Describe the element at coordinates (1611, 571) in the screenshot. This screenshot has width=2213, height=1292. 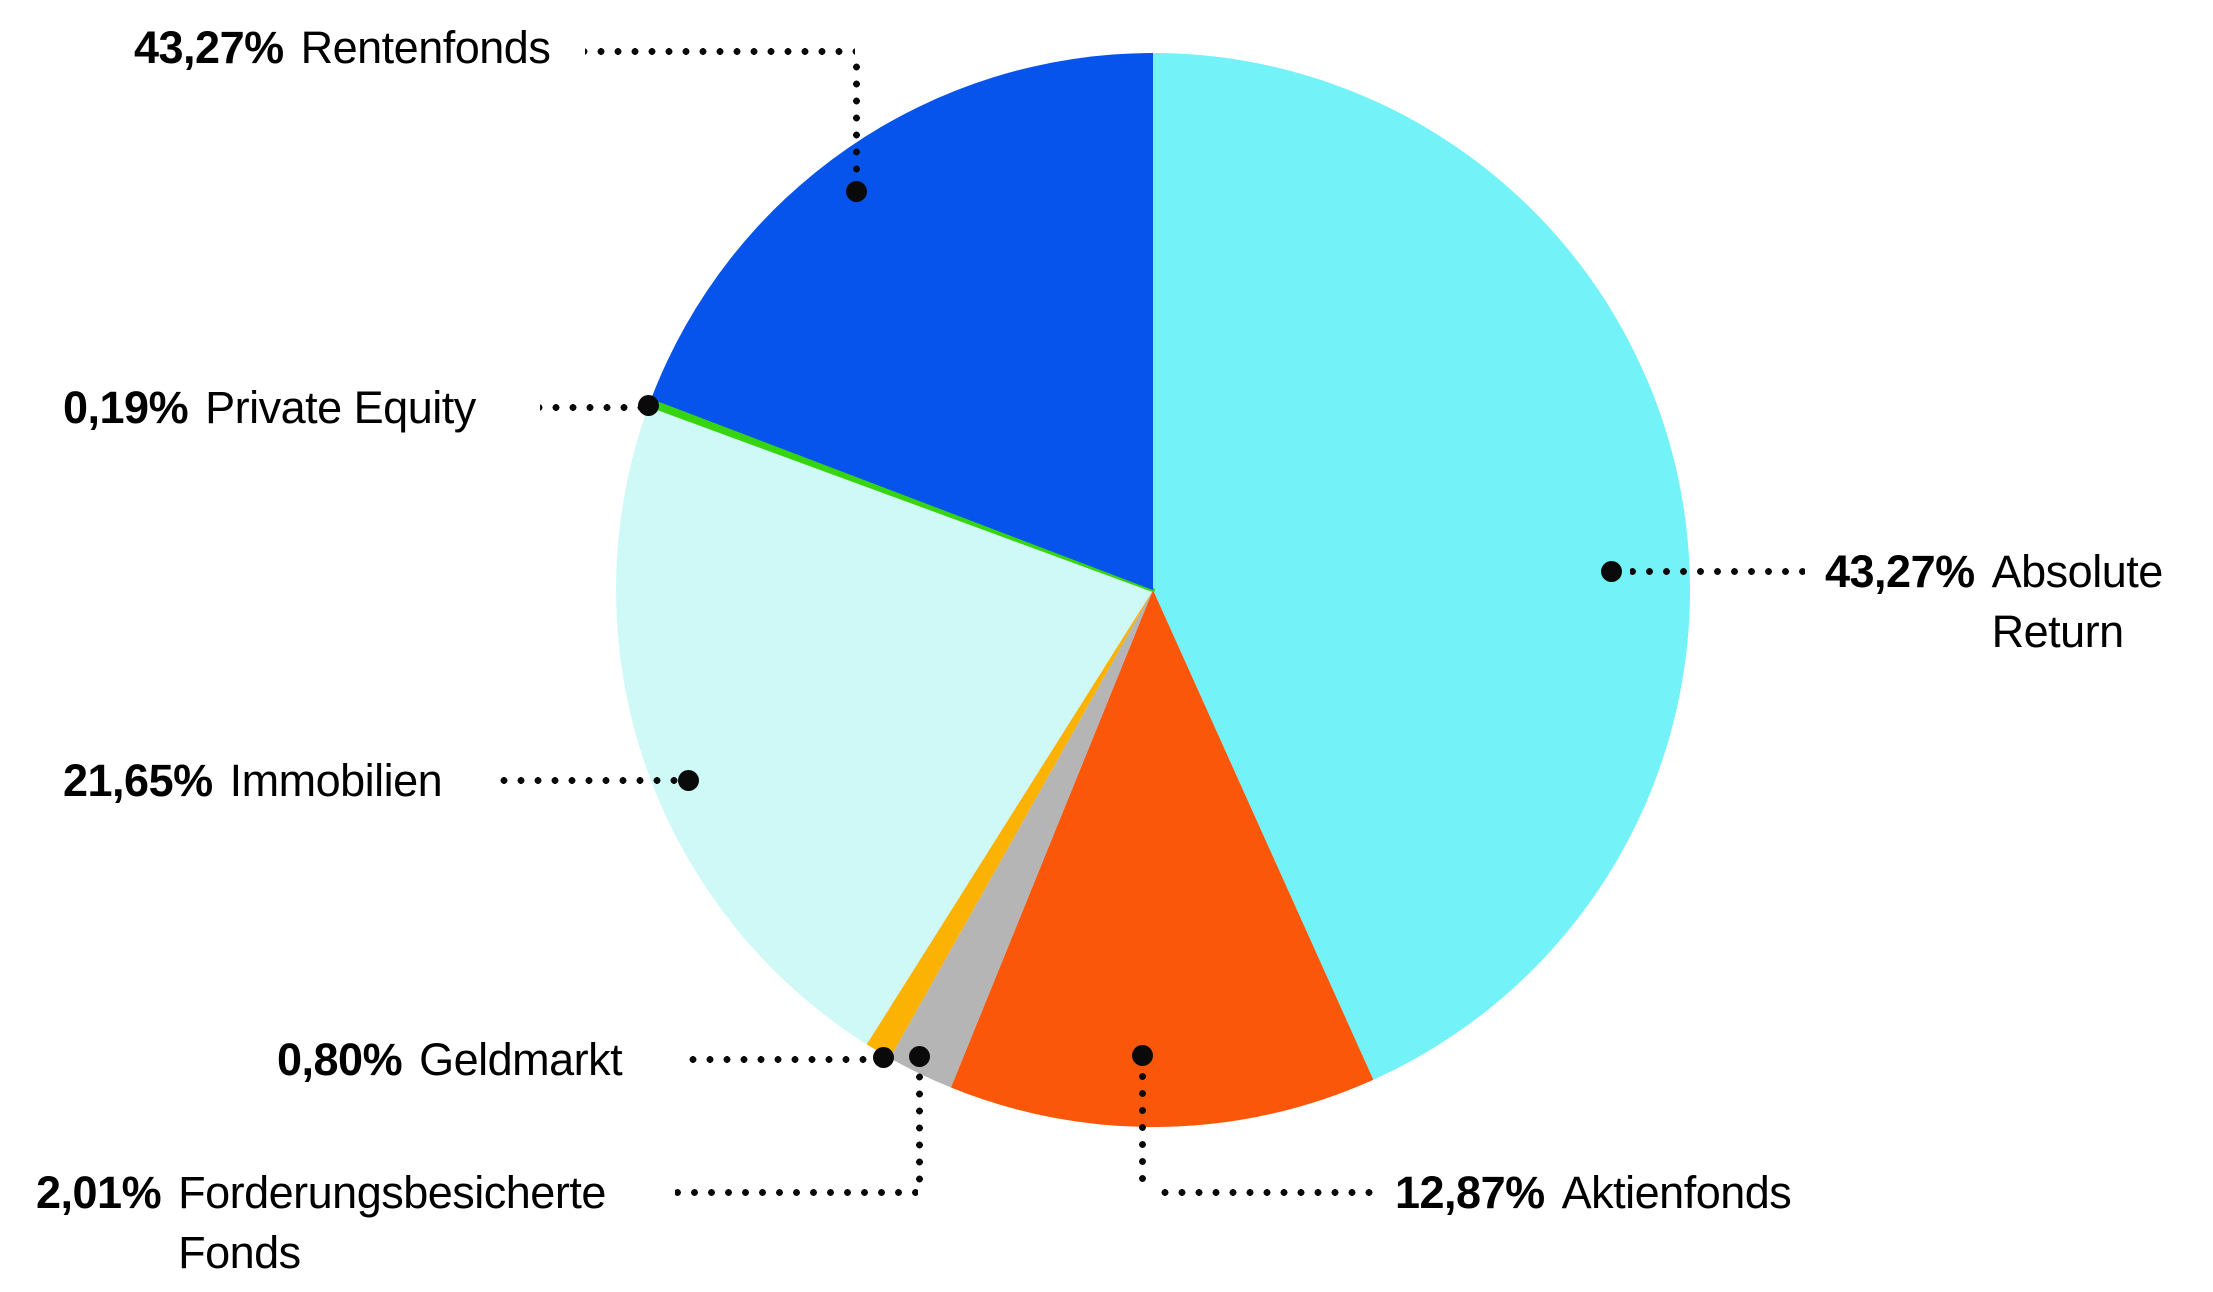
I see `marker-dot-absolute-return` at that location.